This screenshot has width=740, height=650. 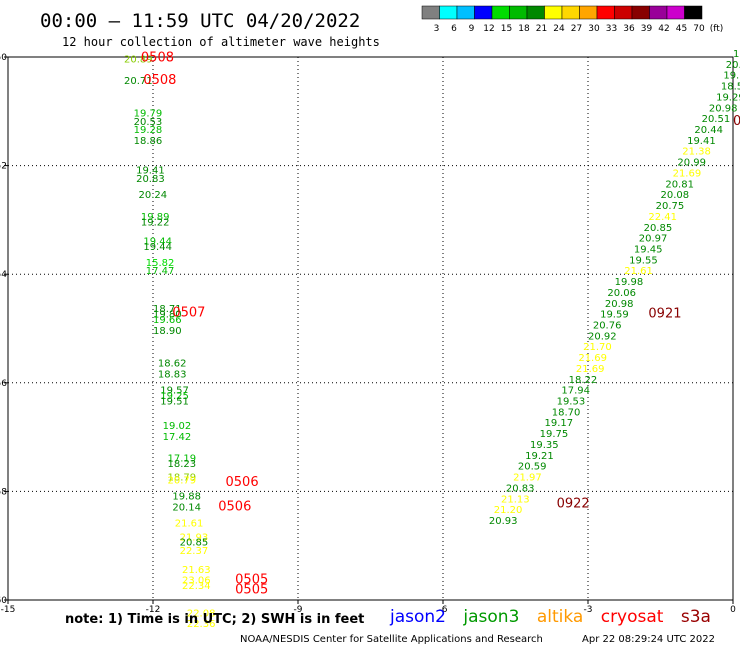 What do you see at coordinates (541, 29) in the screenshot?
I see `colorbar-label: 21` at bounding box center [541, 29].